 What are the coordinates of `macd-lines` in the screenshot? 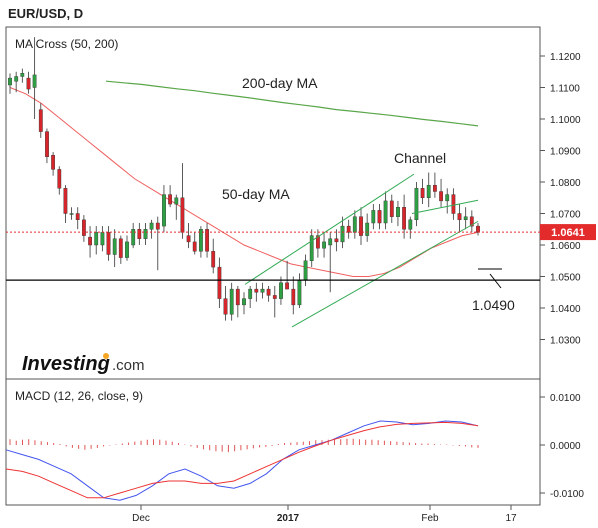 It's located at (242, 460).